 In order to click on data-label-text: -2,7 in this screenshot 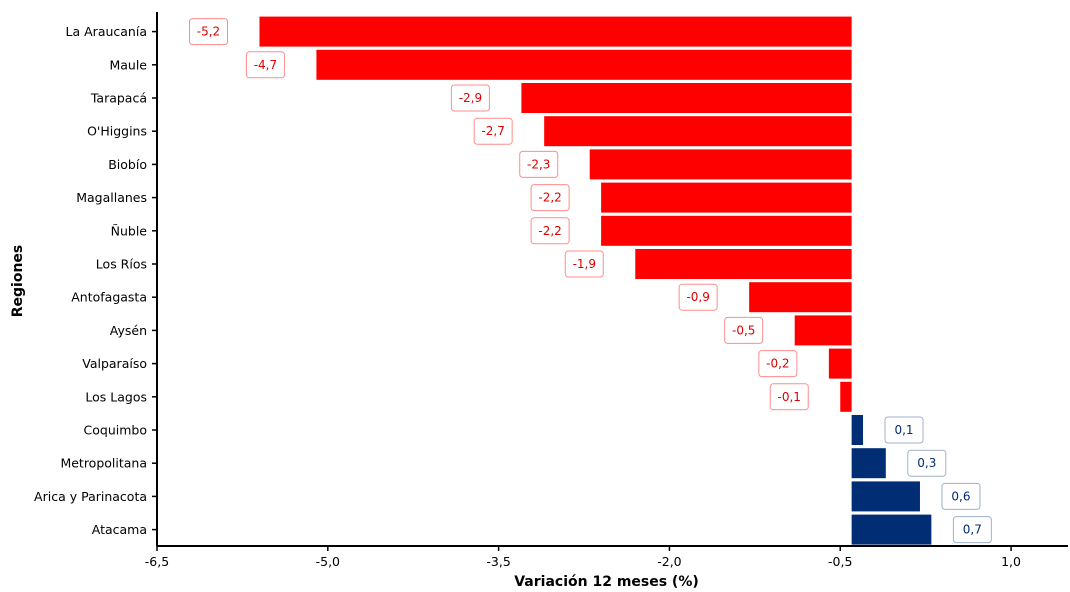, I will do `click(492, 131)`.